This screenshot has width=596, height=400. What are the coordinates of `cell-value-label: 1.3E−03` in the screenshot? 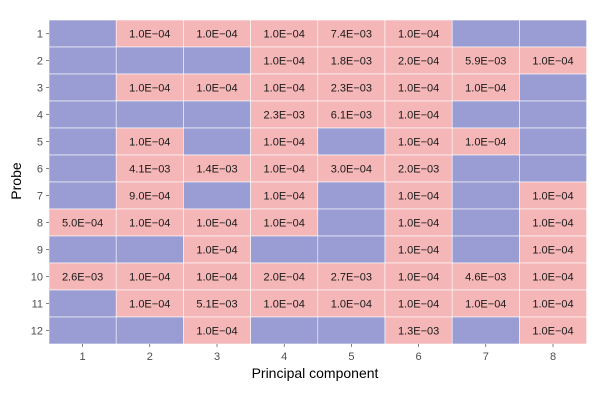 It's located at (418, 332).